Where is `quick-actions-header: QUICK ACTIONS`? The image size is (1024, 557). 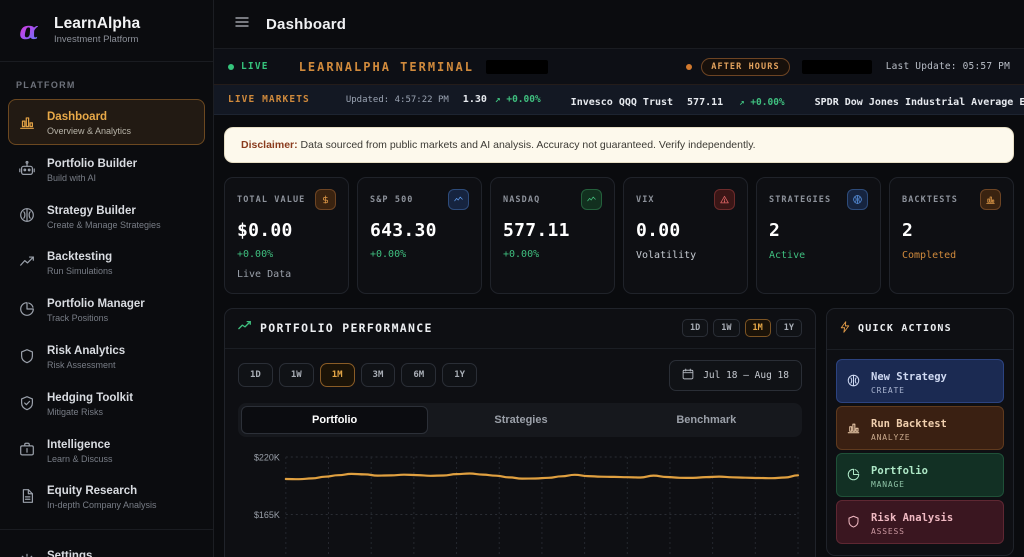 quick-actions-header: QUICK ACTIONS is located at coordinates (920, 329).